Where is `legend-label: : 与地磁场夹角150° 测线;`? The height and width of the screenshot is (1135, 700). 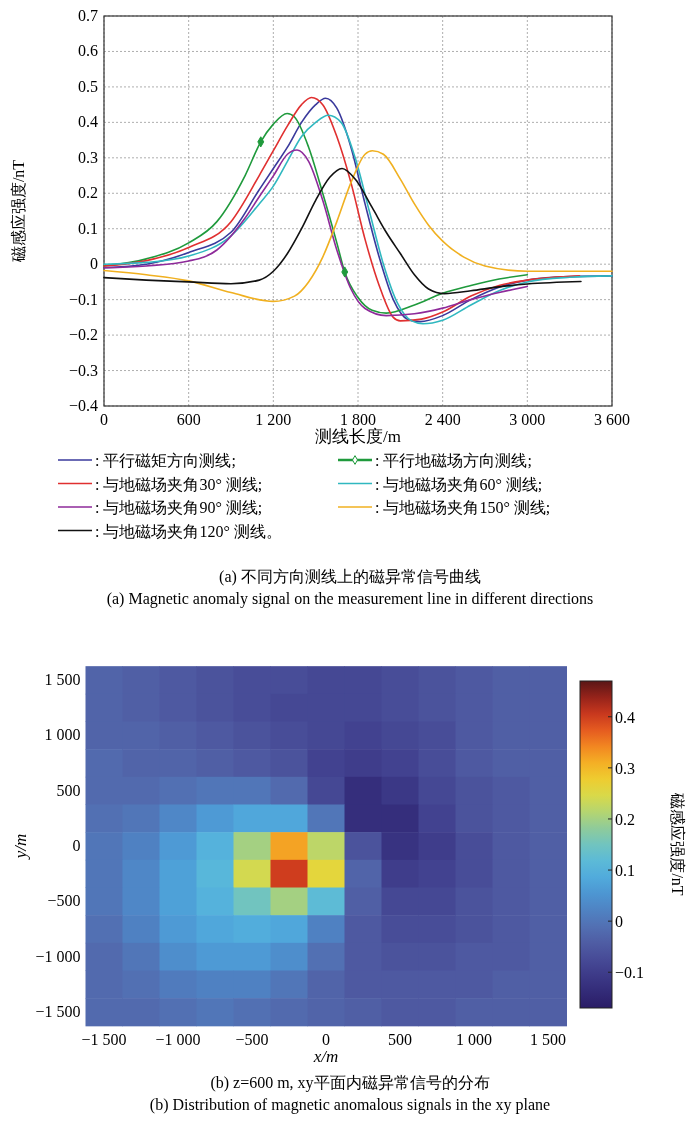 legend-label: : 与地磁场夹角150° 测线; is located at coordinates (463, 507).